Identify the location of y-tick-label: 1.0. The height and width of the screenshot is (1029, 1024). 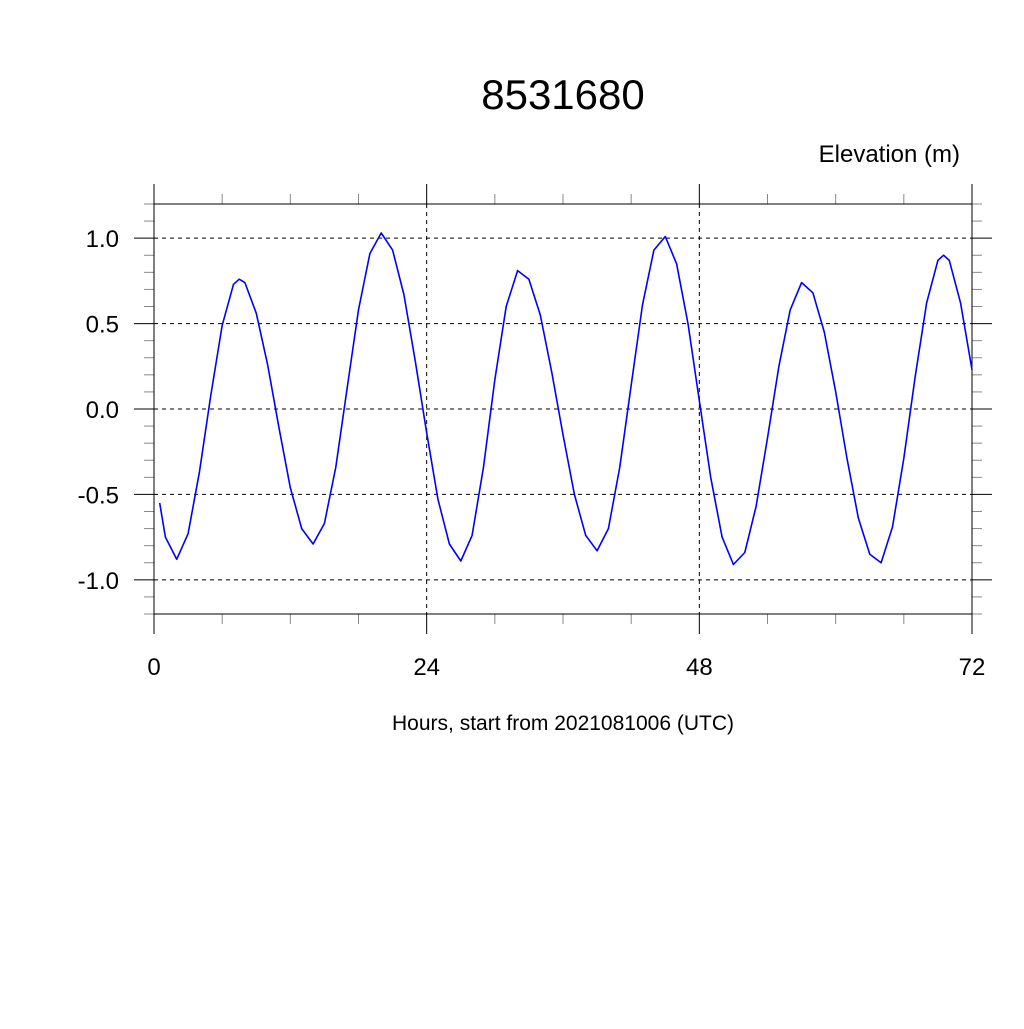
(102, 239).